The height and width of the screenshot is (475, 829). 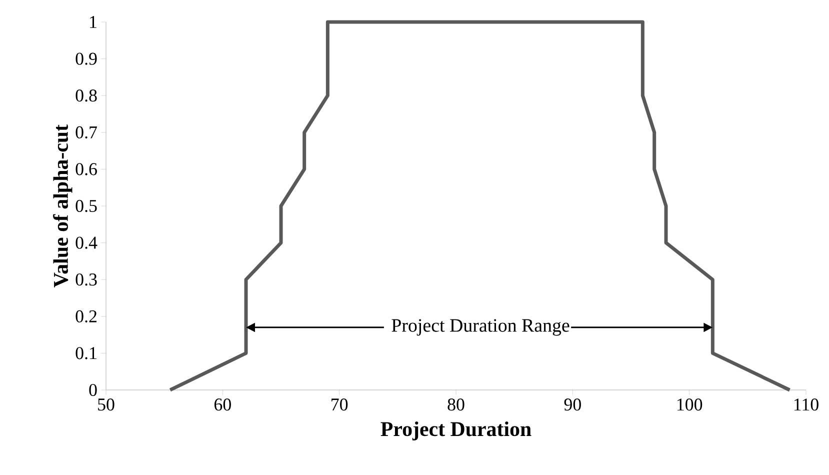 I want to click on annotation: Project Duration Range, so click(x=481, y=327).